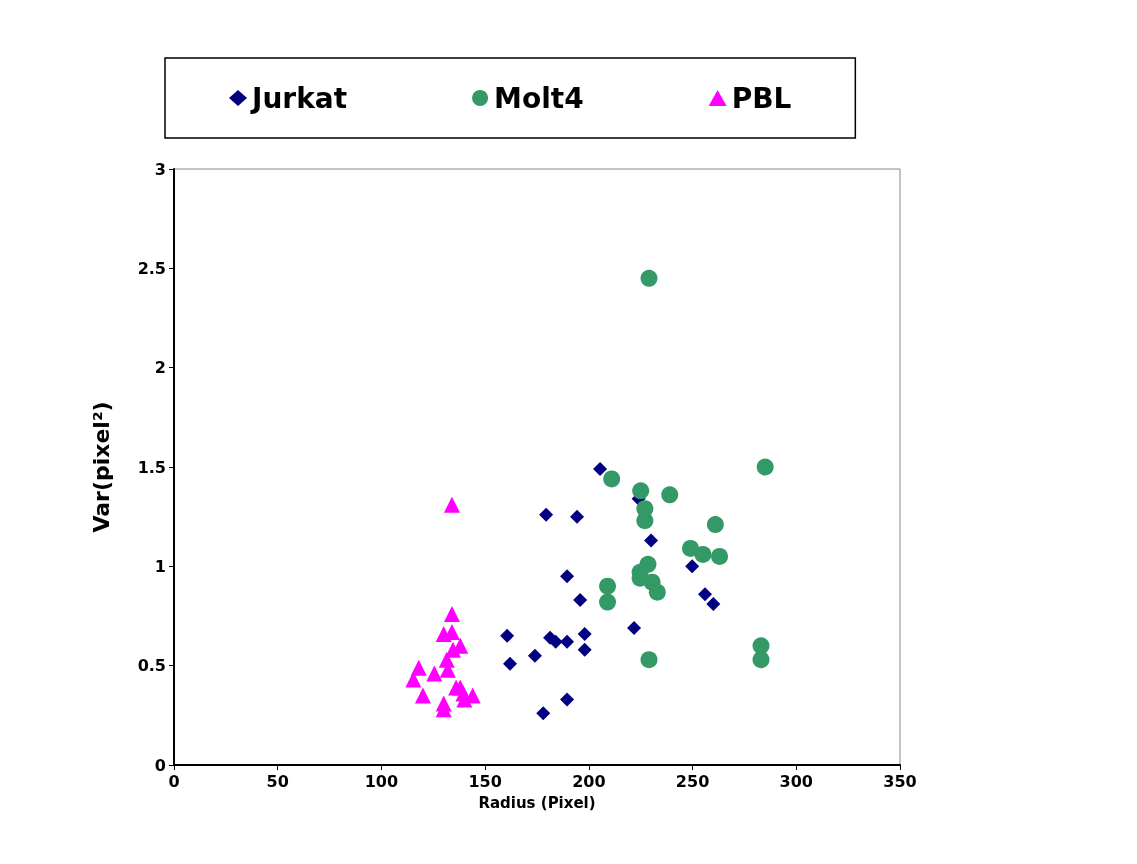 Image resolution: width=1137 pixels, height=864 pixels. I want to click on y-tick-label: 3, so click(160, 169).